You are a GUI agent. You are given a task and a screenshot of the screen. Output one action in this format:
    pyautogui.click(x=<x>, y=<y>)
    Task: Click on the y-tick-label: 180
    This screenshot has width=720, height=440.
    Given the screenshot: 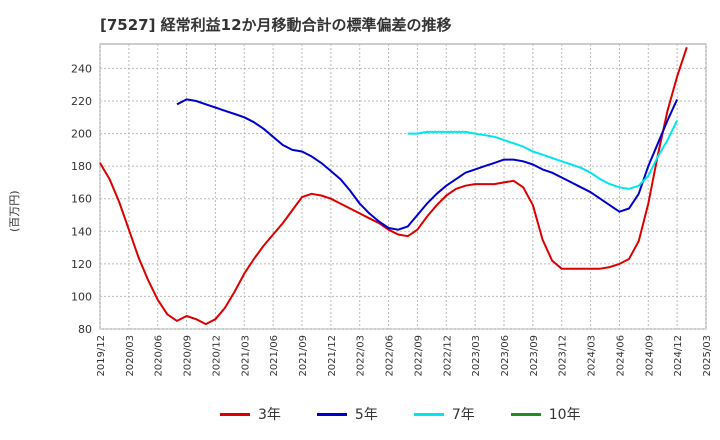 What is the action you would take?
    pyautogui.click(x=81, y=166)
    